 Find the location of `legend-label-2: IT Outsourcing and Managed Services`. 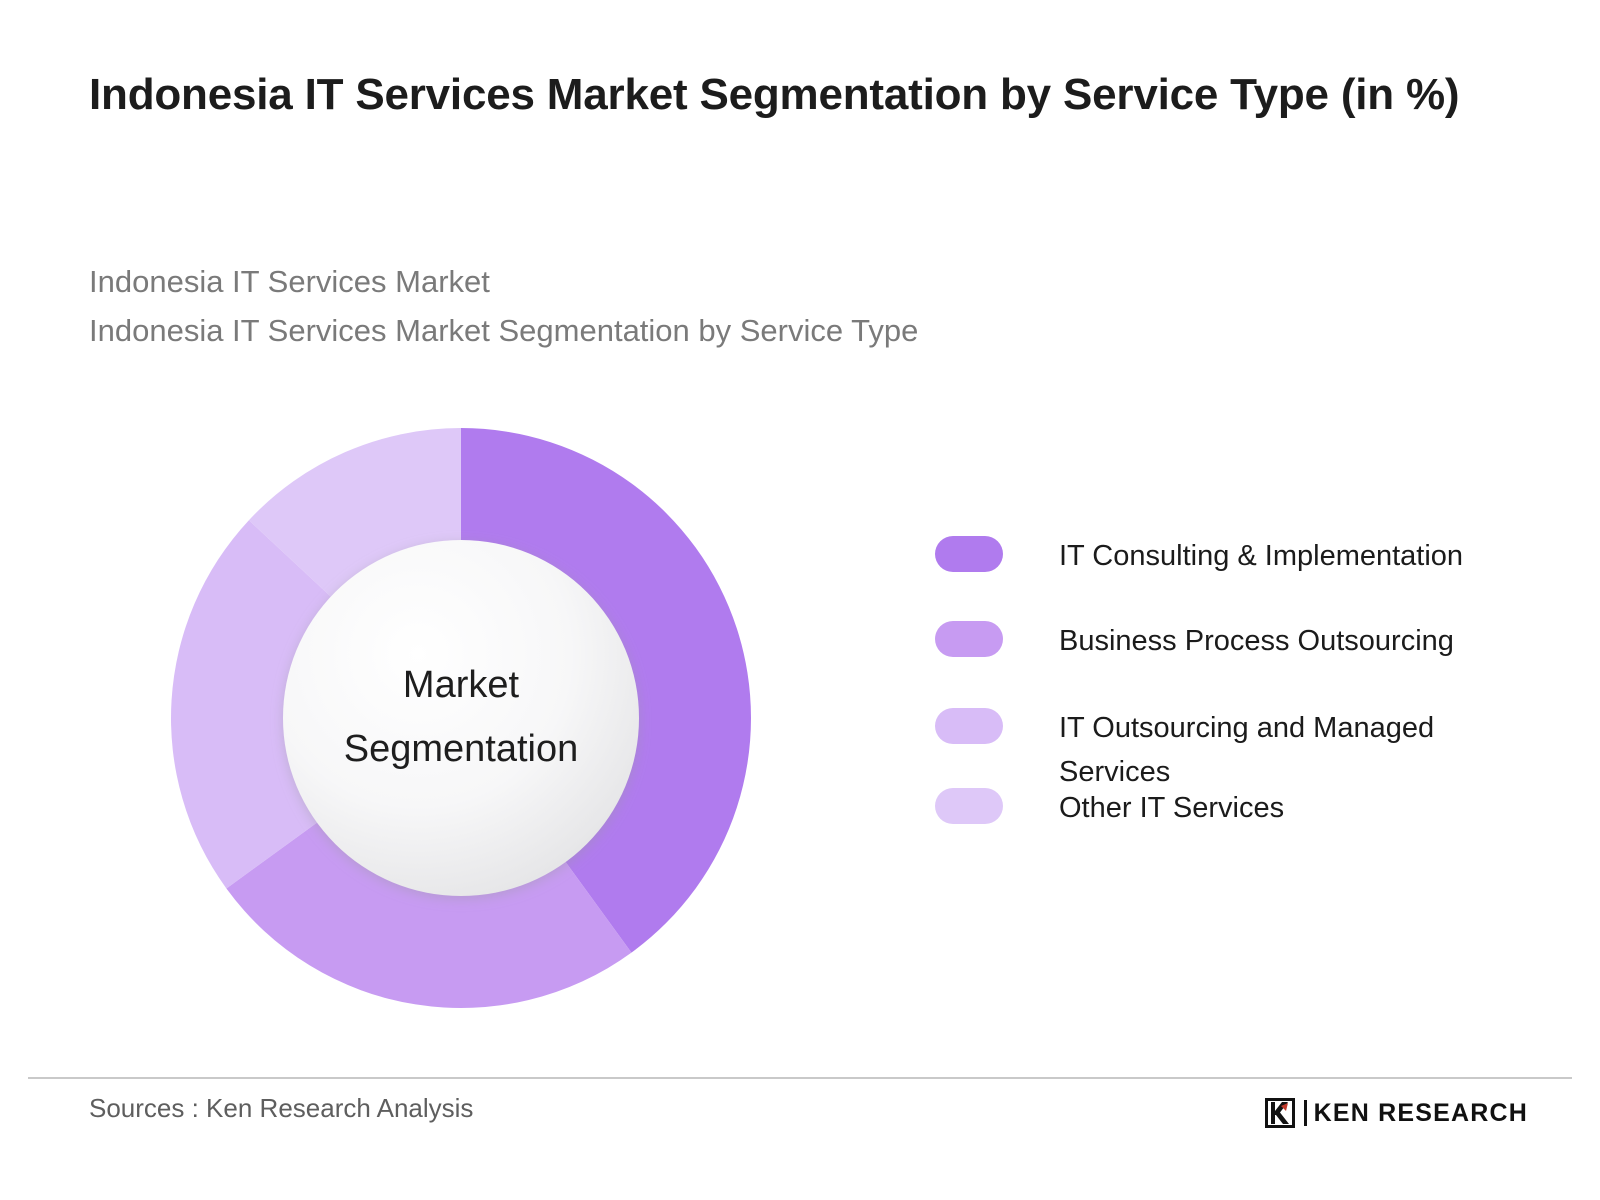

legend-label-2: IT Outsourcing and Managed Services is located at coordinates (1247, 750).